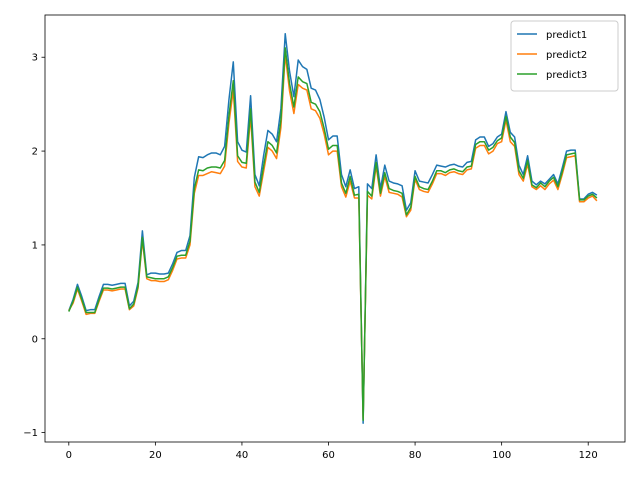 This screenshot has width=640, height=480. What do you see at coordinates (415, 455) in the screenshot?
I see `x-tick-label: 80` at bounding box center [415, 455].